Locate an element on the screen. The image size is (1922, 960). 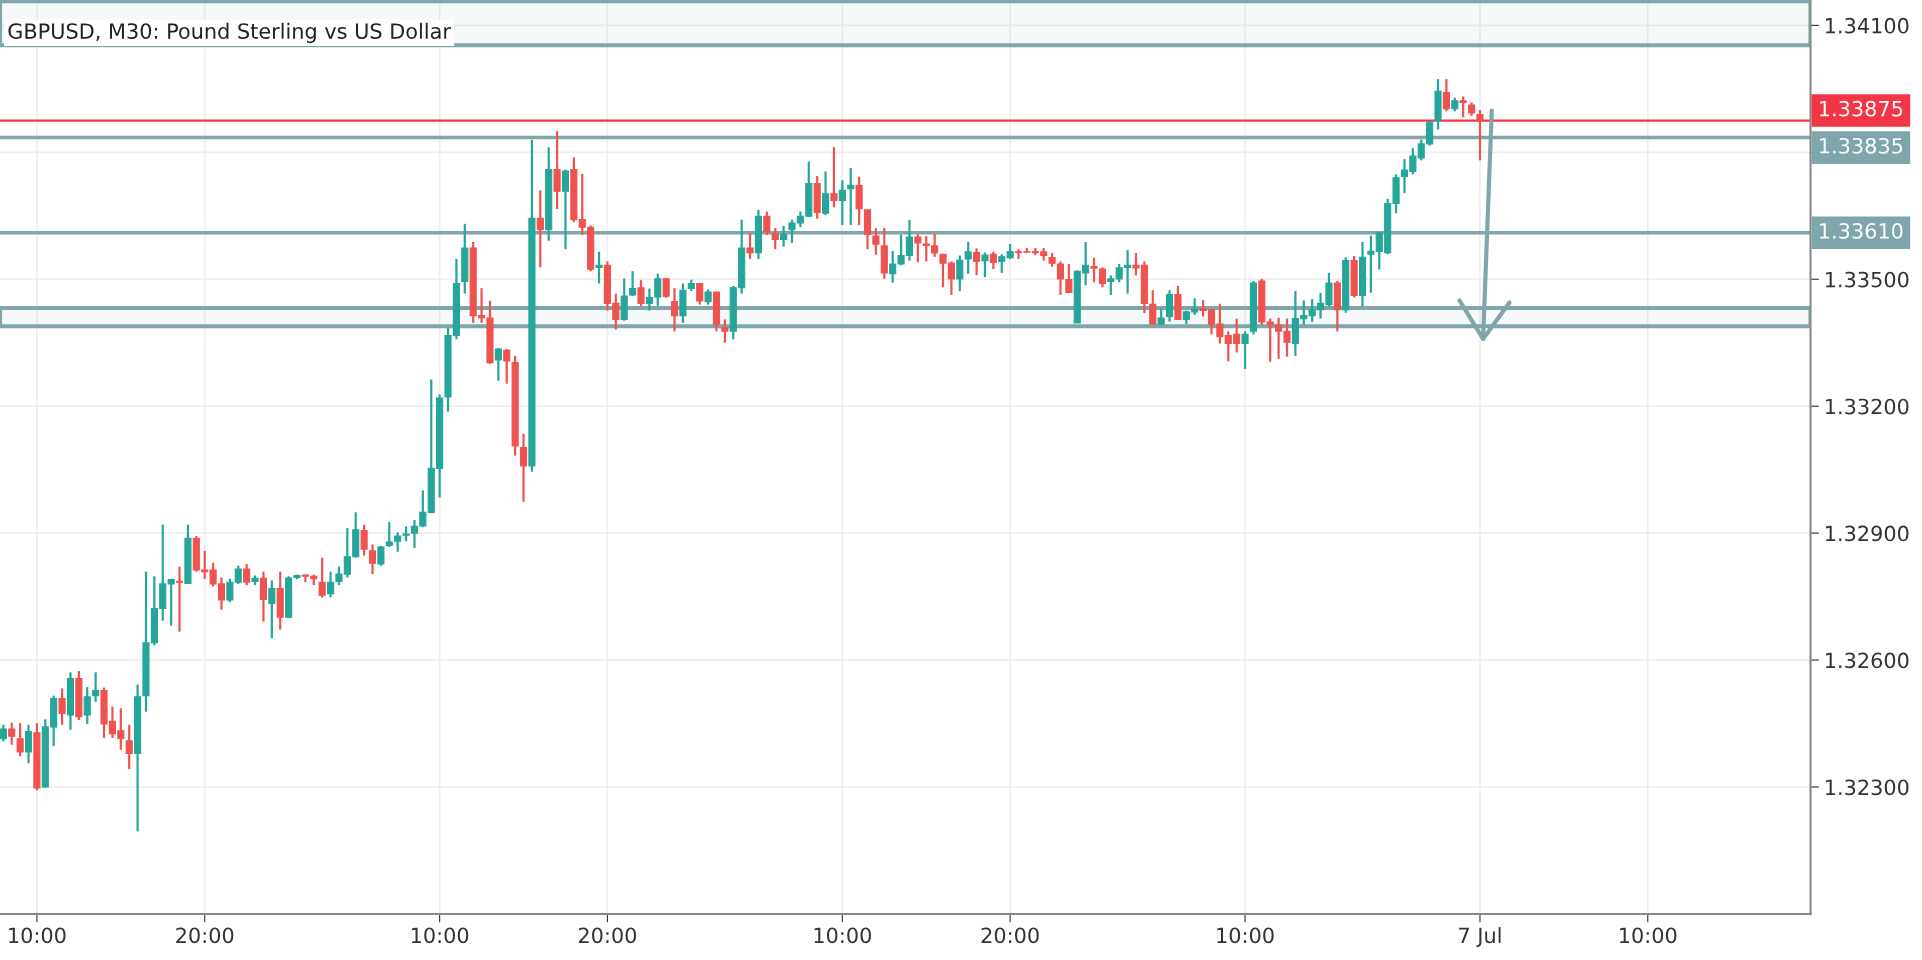
ref-line-label: 1.33835 is located at coordinates (1861, 145).